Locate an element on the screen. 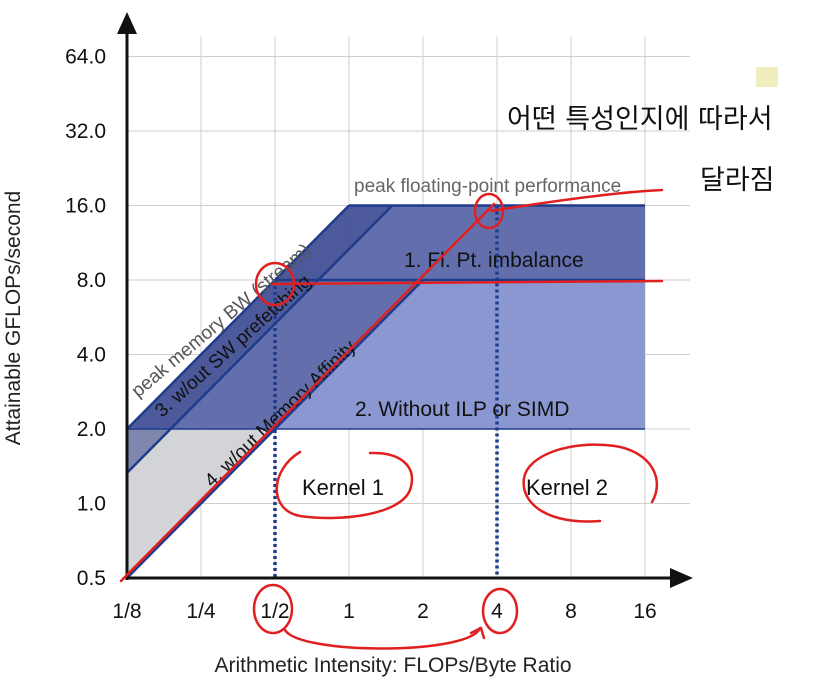 The image size is (821, 691). y-tick-labels: 0.5 1.0 2.0 4.0 8.0 16.0 32.0 64.0 is located at coordinates (85, 318).